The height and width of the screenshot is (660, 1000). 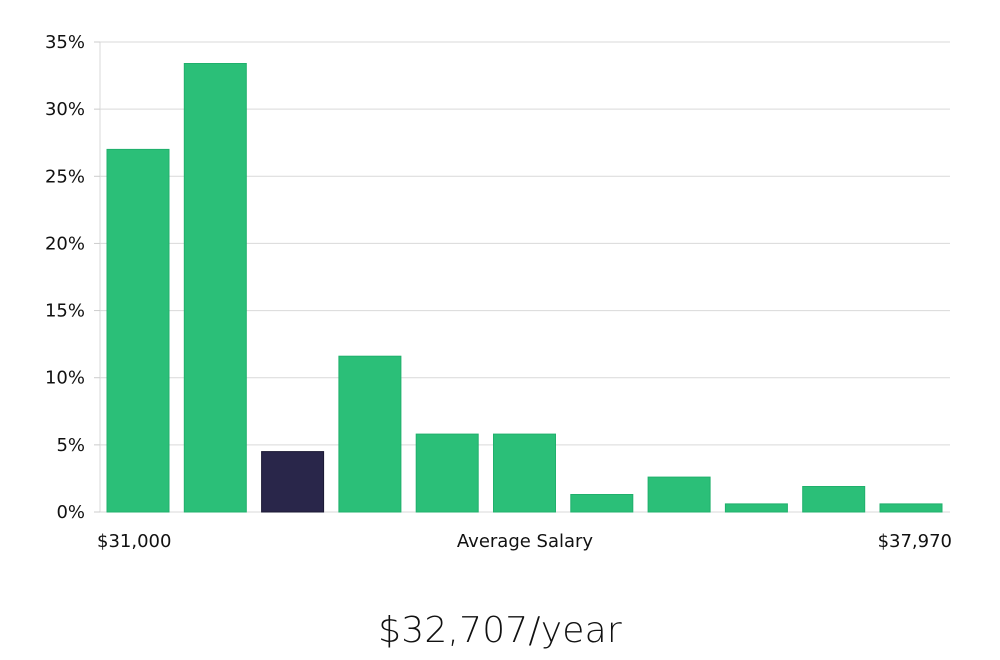 What do you see at coordinates (500, 630) in the screenshot?
I see `average-salary-value: $32,707/year` at bounding box center [500, 630].